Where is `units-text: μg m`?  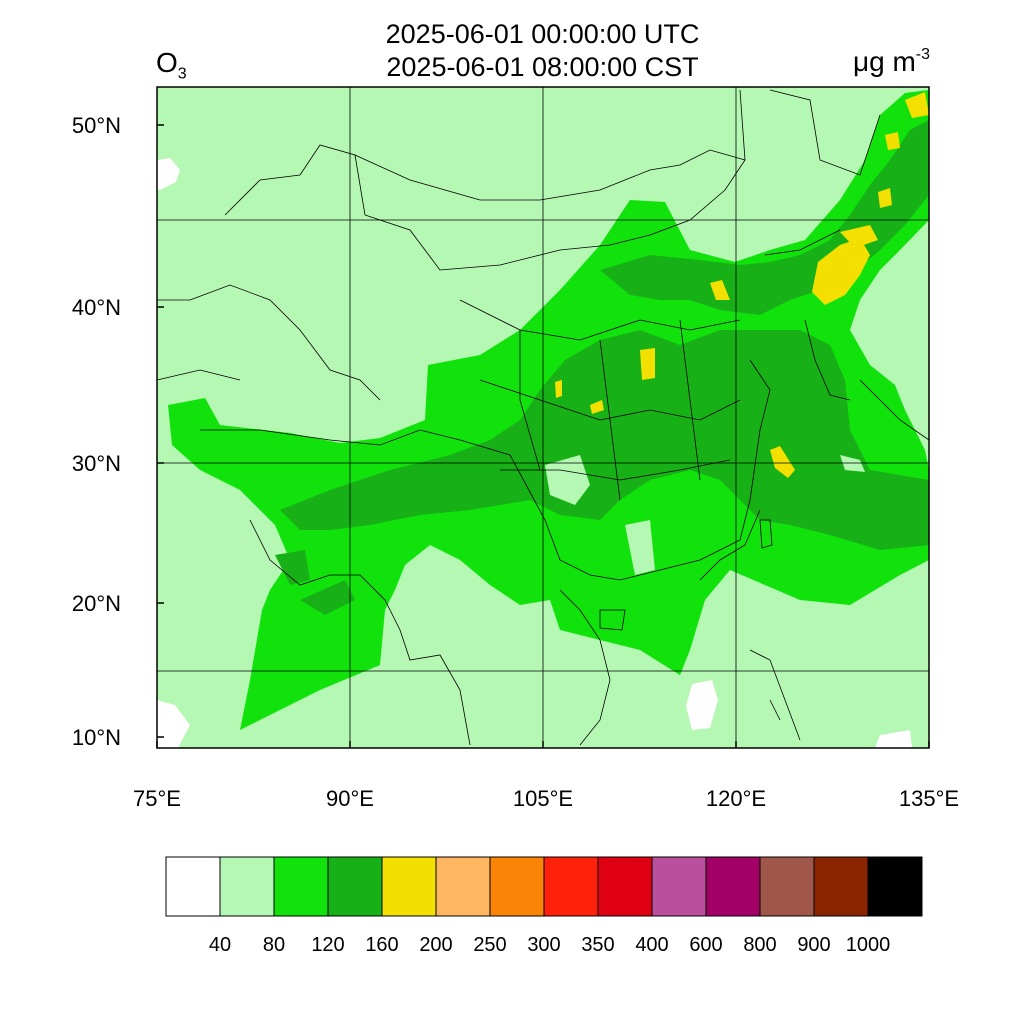 units-text: μg m is located at coordinates (884, 61).